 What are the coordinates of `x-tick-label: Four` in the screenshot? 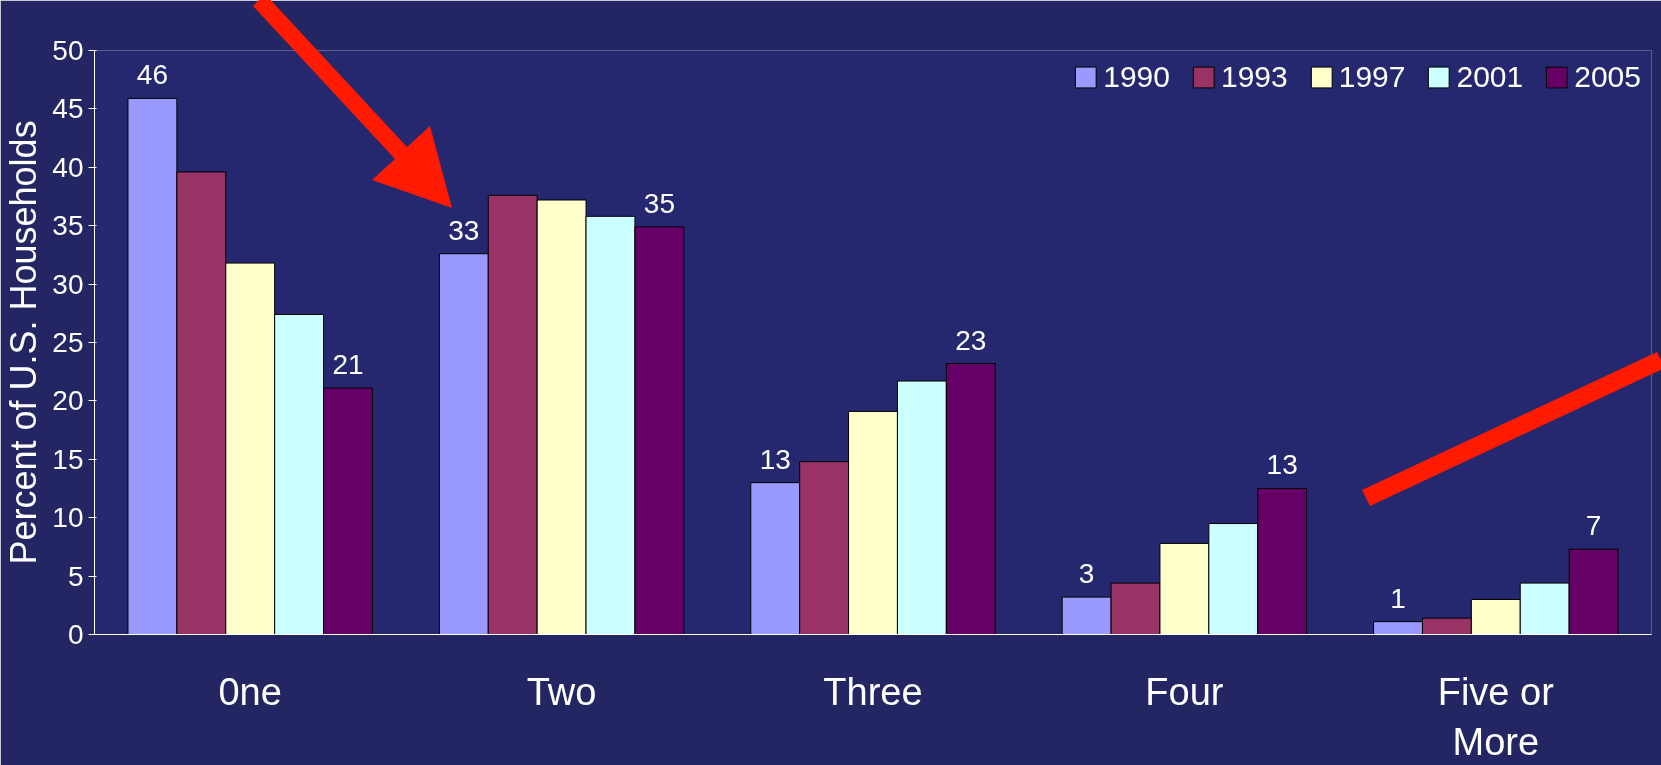 It's located at (1184, 691).